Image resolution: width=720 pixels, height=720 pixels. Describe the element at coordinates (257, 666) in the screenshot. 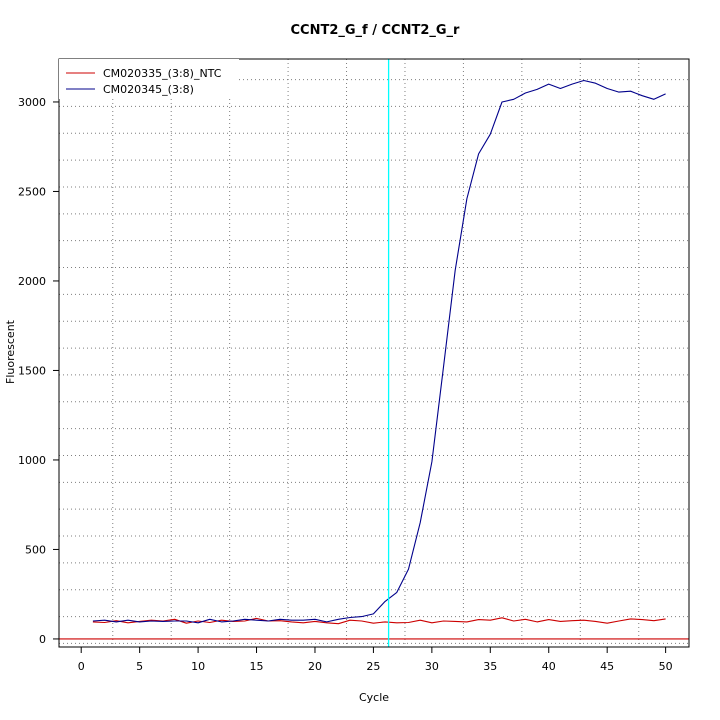

I see `x-tick-label: 15` at that location.